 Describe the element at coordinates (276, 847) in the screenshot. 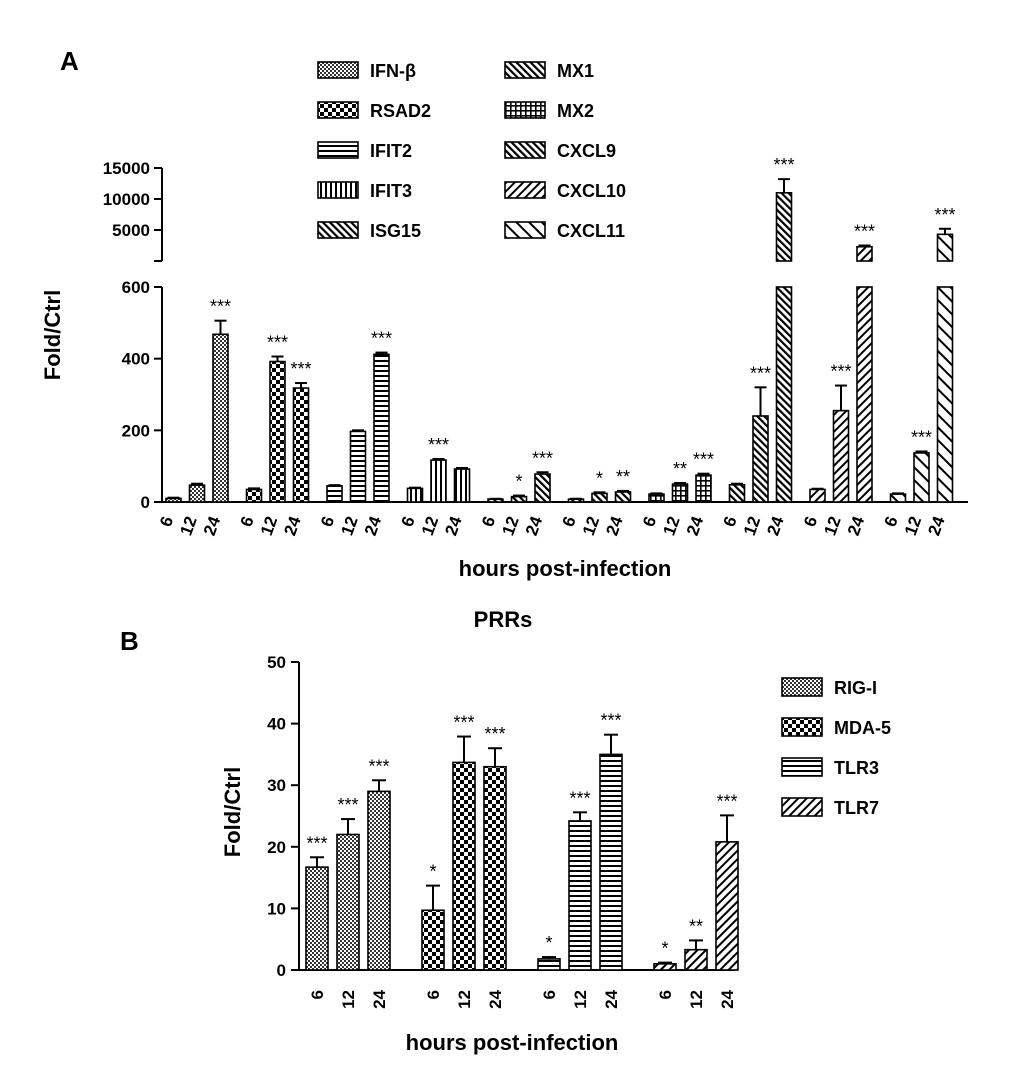

I see `panel-b-y-tick-label: 20` at that location.